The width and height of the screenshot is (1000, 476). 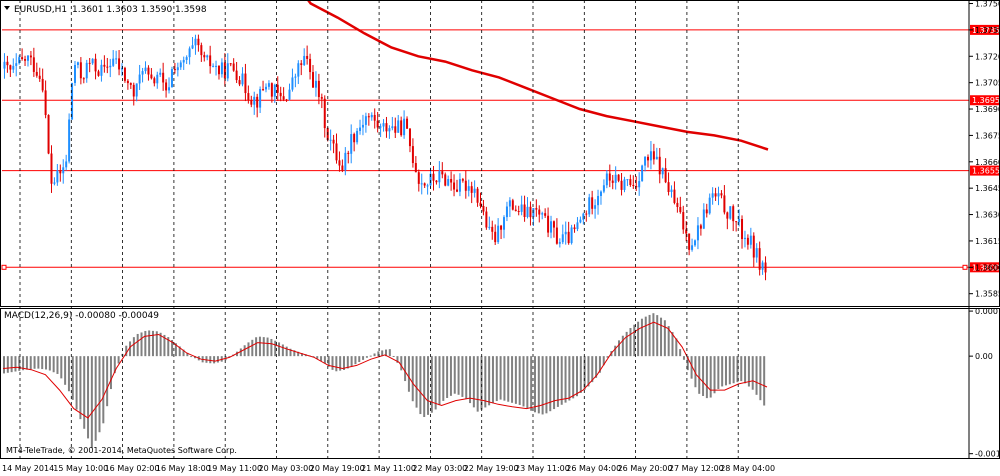 I want to click on x-tick-label: 23 May 11:00, so click(x=542, y=468).